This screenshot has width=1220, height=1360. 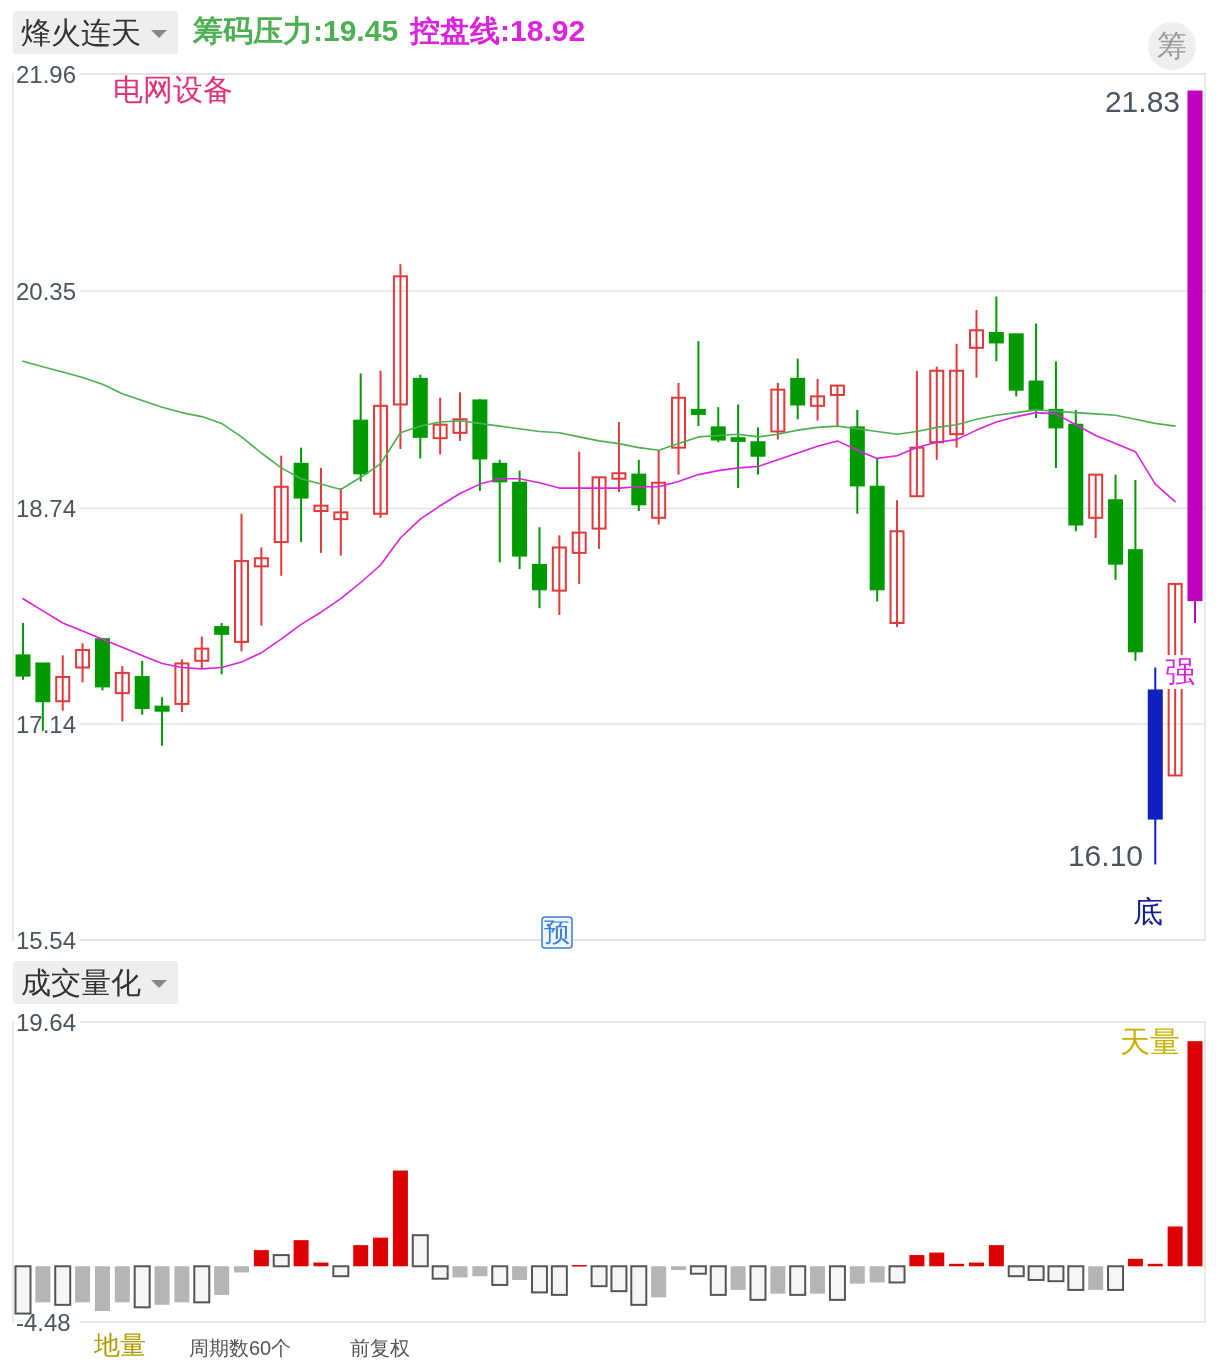 I want to click on y-tick-label: -4.48, so click(x=43, y=1322).